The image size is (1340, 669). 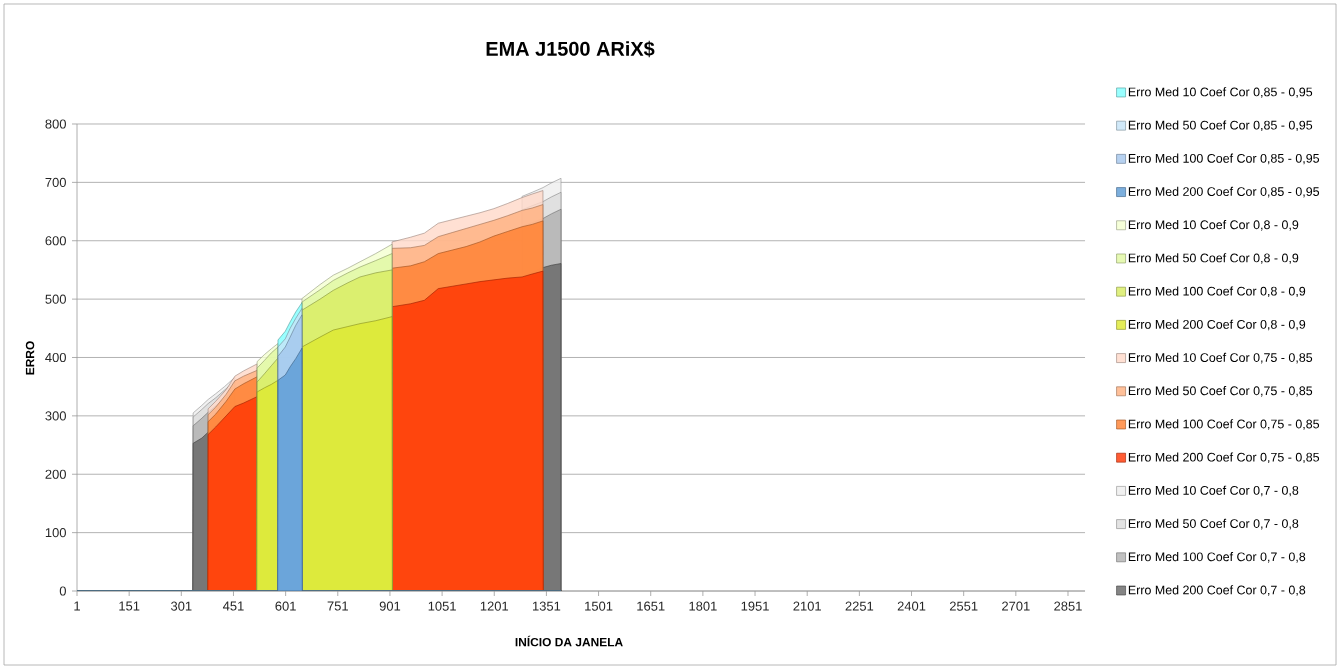 I want to click on legend-label: Erro Med 100 Coef Cor 0,7 - 0,8, so click(x=1217, y=557).